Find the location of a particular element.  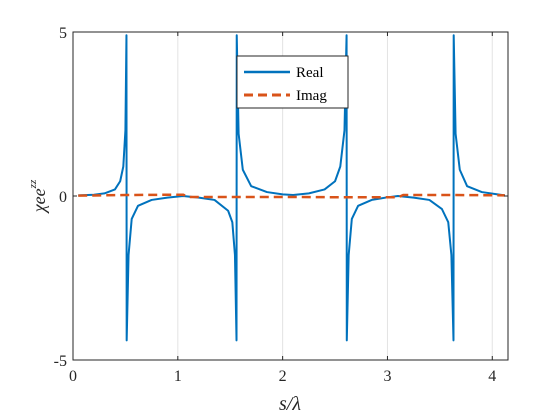

legend-label-real: Real is located at coordinates (310, 73).